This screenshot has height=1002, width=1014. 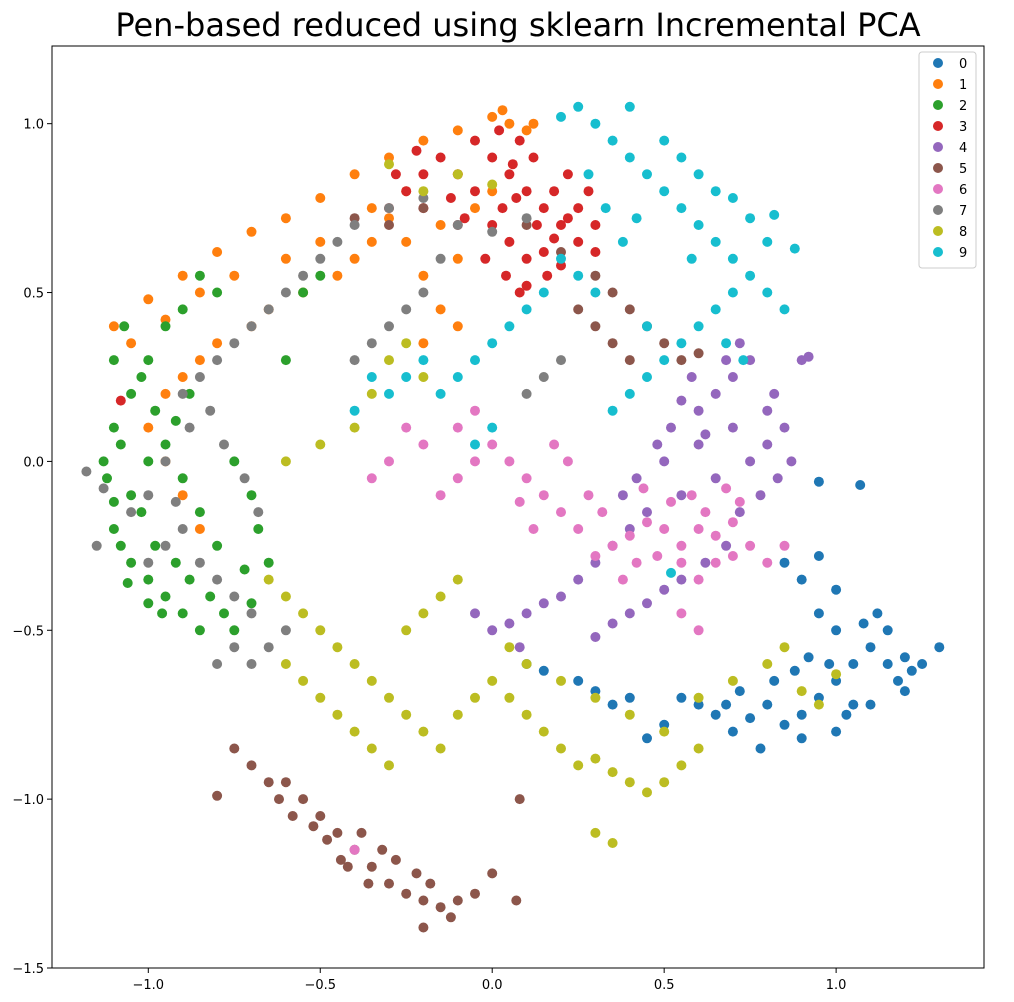 What do you see at coordinates (28, 969) in the screenshot?
I see `y-tick-label: −1.5` at bounding box center [28, 969].